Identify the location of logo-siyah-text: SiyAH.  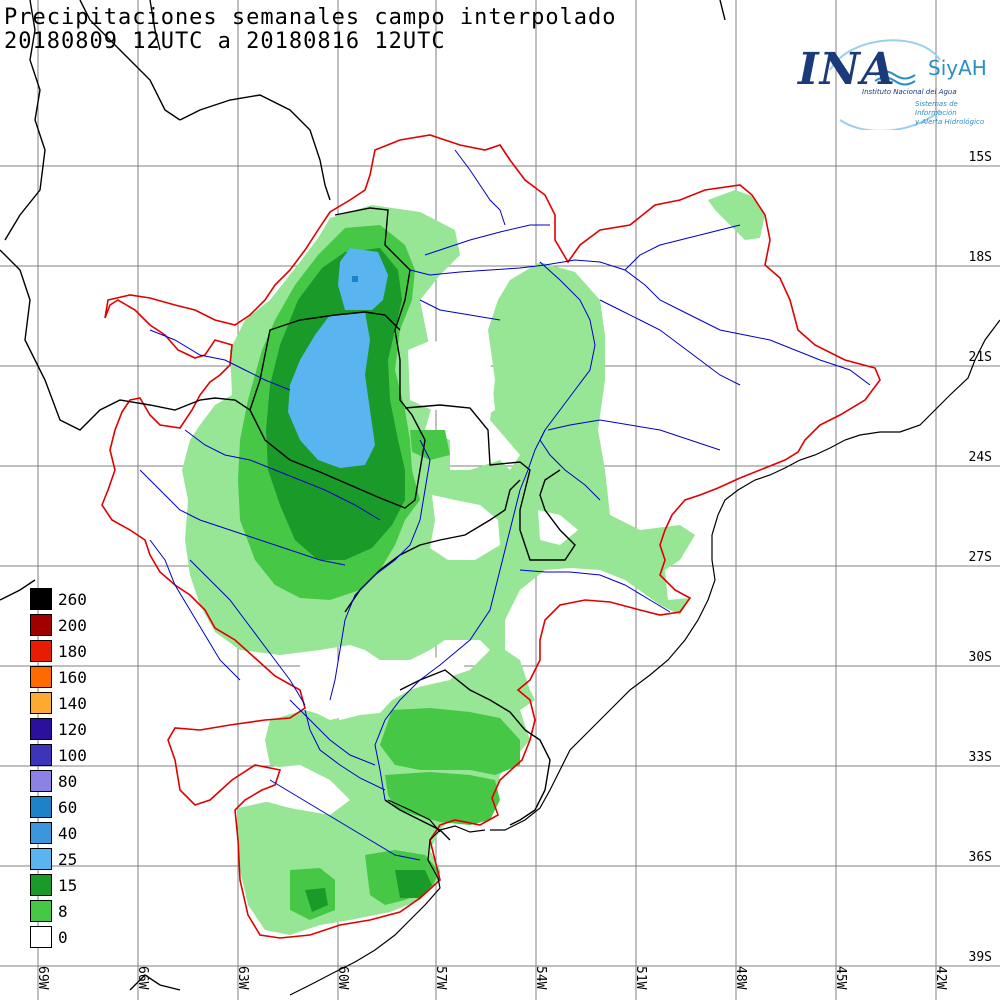
(957, 68).